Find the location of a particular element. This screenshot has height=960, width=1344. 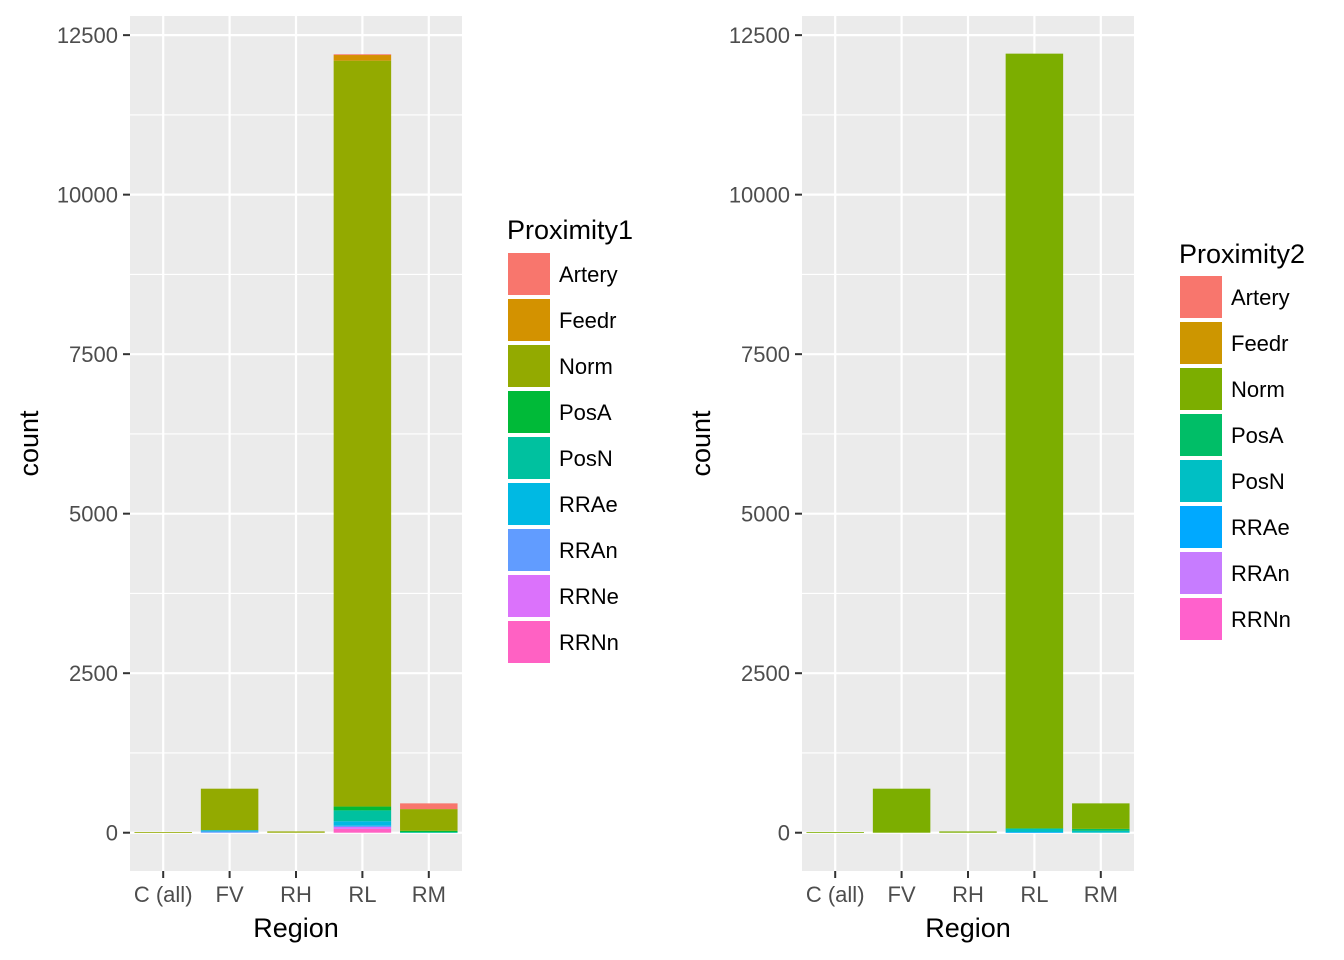

bar-rrne-rl is located at coordinates (362, 827).